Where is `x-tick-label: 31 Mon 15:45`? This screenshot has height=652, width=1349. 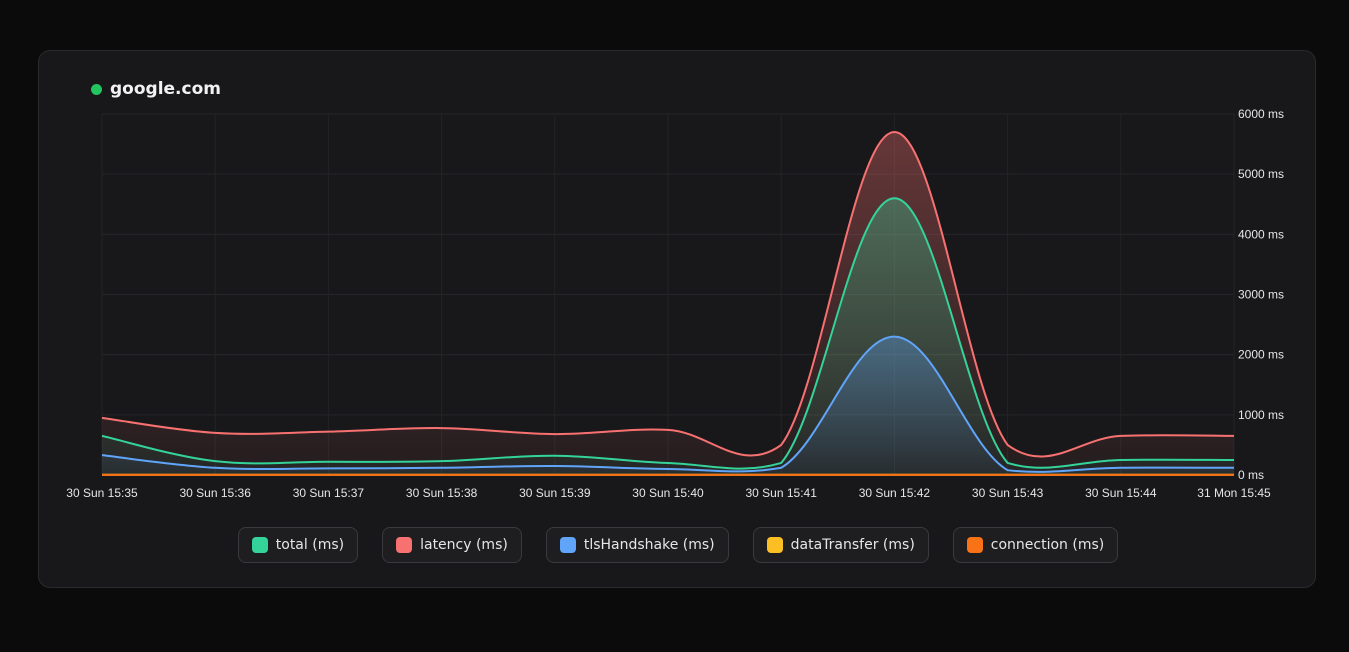
x-tick-label: 31 Mon 15:45 is located at coordinates (1234, 493).